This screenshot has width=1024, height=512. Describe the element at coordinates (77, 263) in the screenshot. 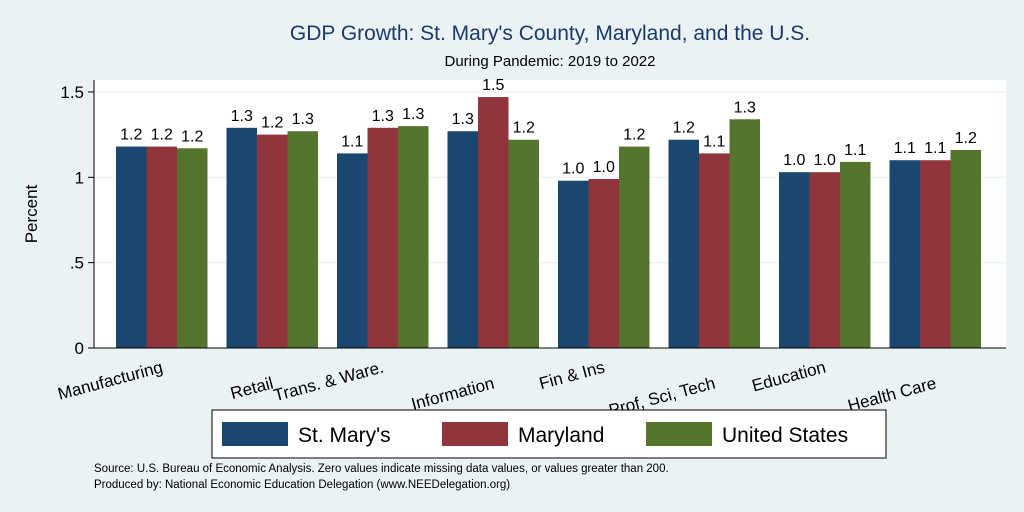

I see `y-tick-label: .5` at that location.